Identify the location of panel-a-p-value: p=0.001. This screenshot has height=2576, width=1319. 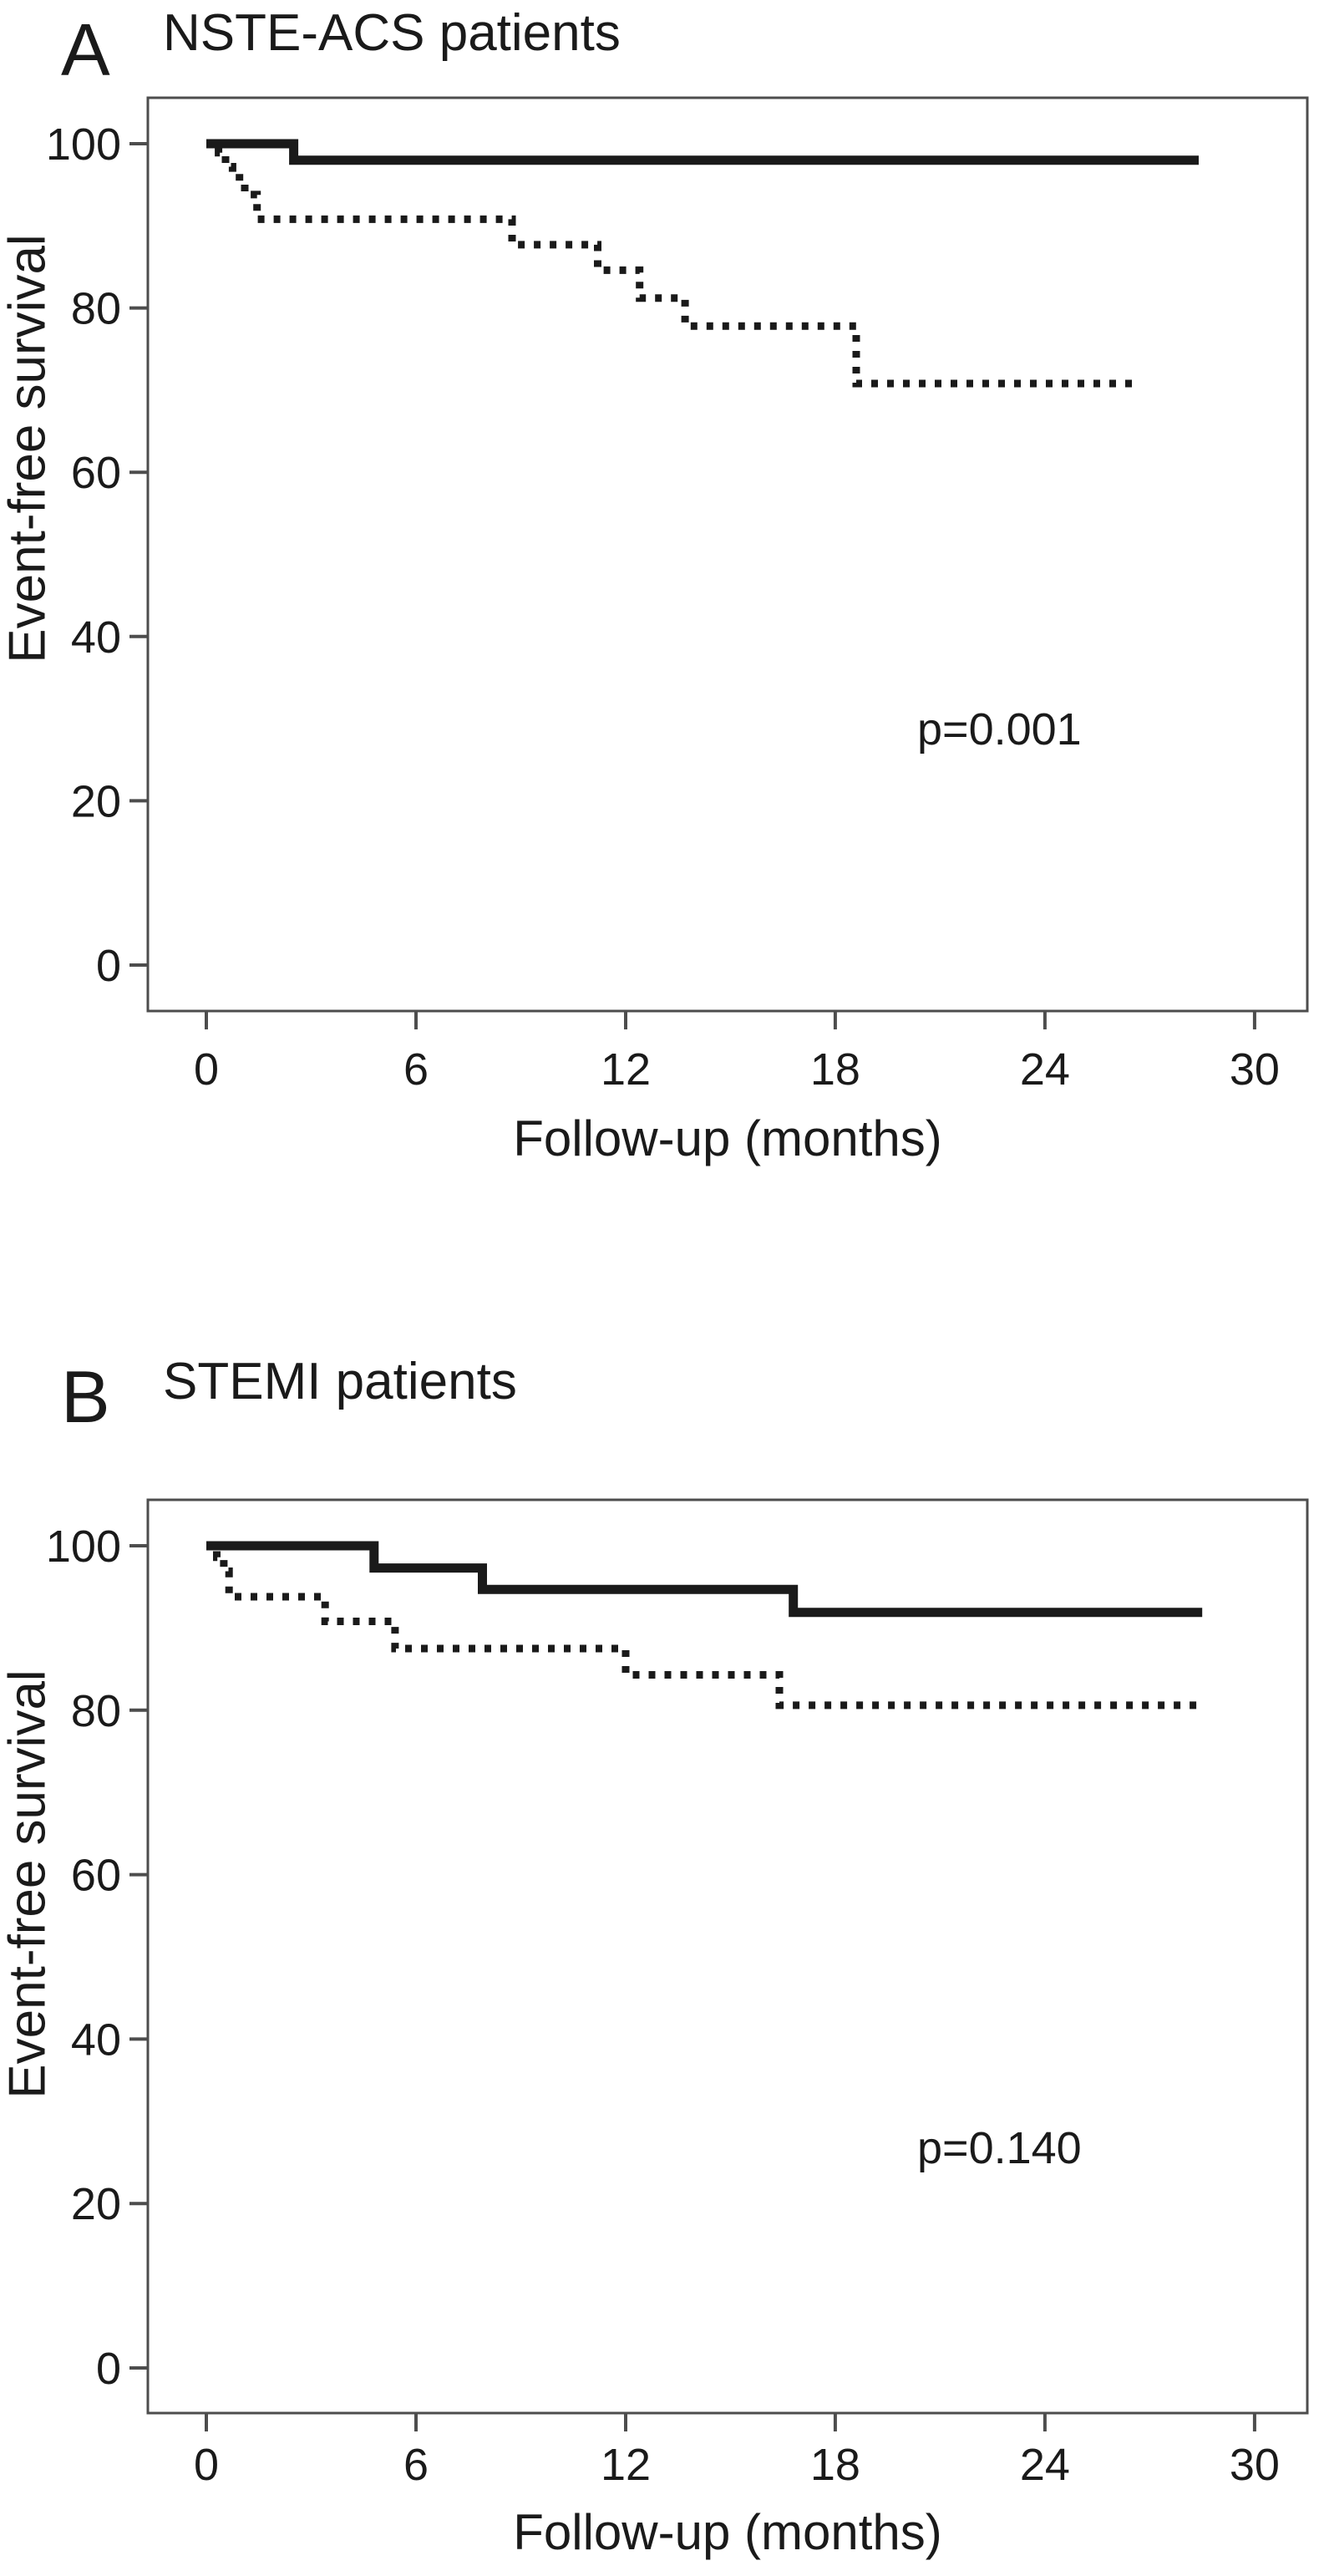
(999, 729).